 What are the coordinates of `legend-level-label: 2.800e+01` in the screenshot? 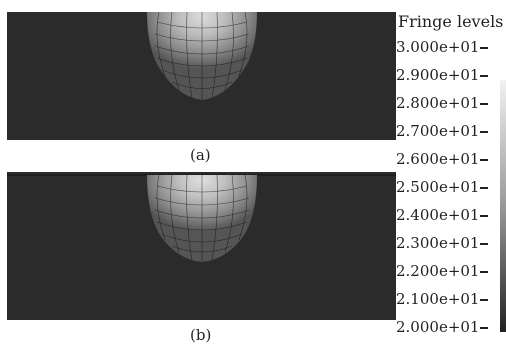 It's located at (442, 103).